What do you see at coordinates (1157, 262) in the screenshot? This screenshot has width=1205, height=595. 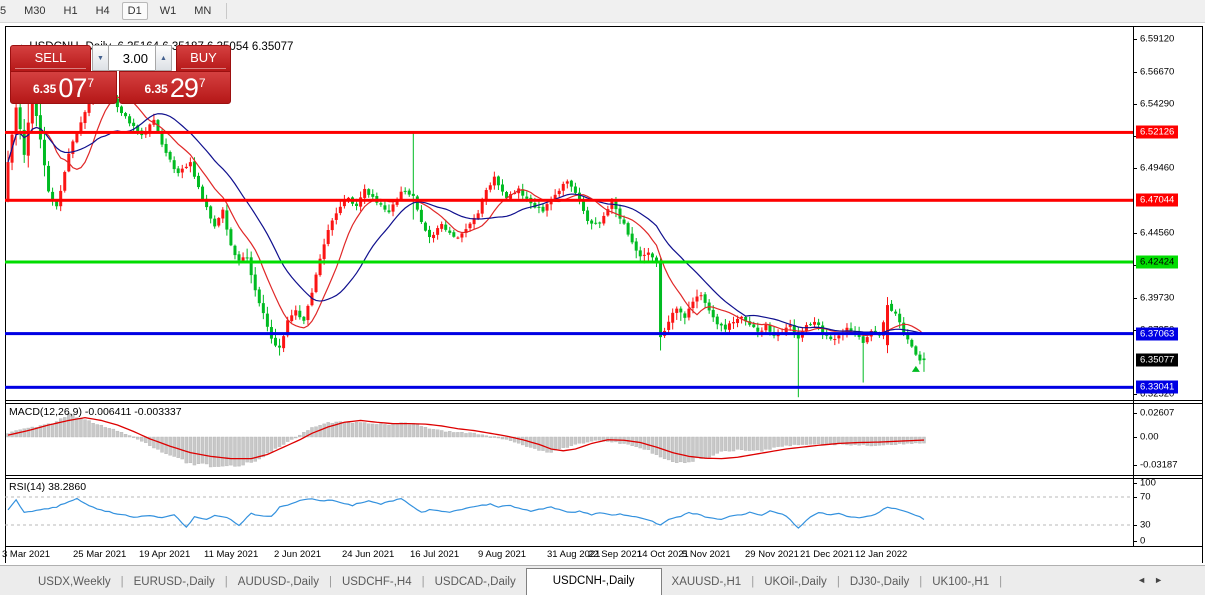 I see `price-line-badge: 6.42424` at bounding box center [1157, 262].